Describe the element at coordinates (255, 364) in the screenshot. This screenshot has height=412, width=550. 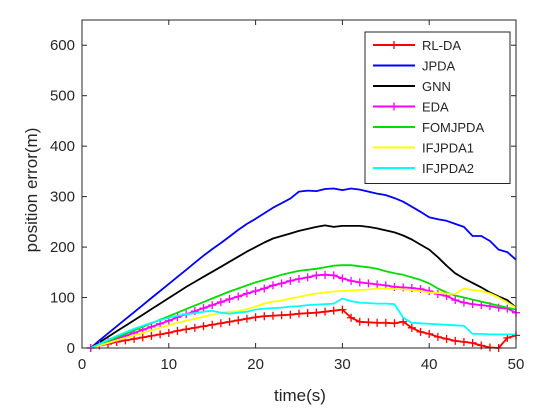
I see `x-tick-label: 20` at that location.